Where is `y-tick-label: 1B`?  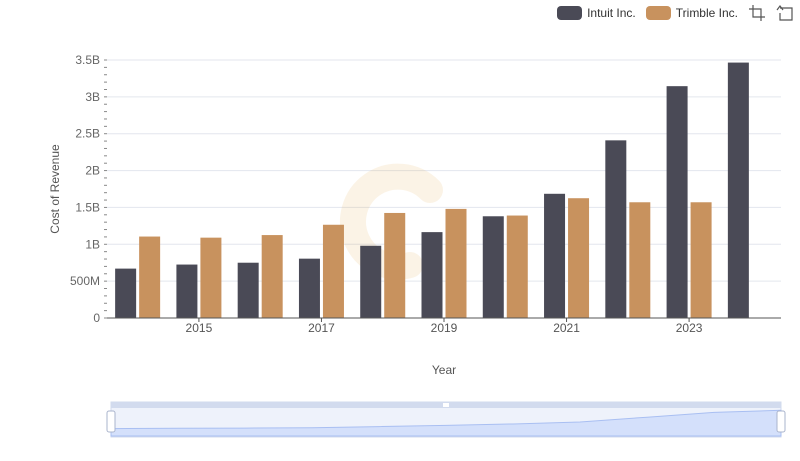 y-tick-label: 1B is located at coordinates (92, 244).